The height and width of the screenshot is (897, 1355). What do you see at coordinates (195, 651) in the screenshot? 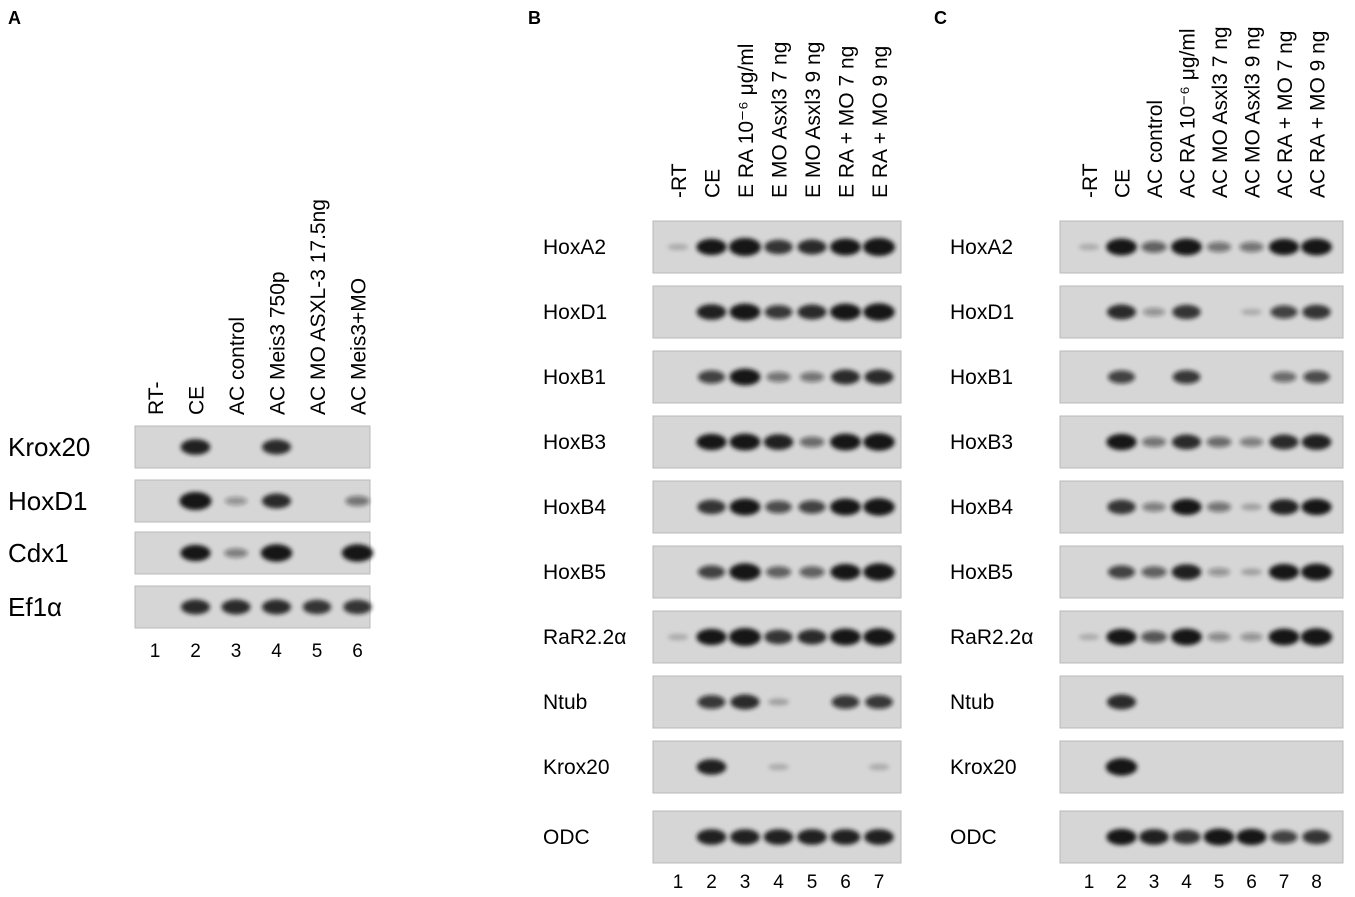
I see `lane-number: 2` at bounding box center [195, 651].